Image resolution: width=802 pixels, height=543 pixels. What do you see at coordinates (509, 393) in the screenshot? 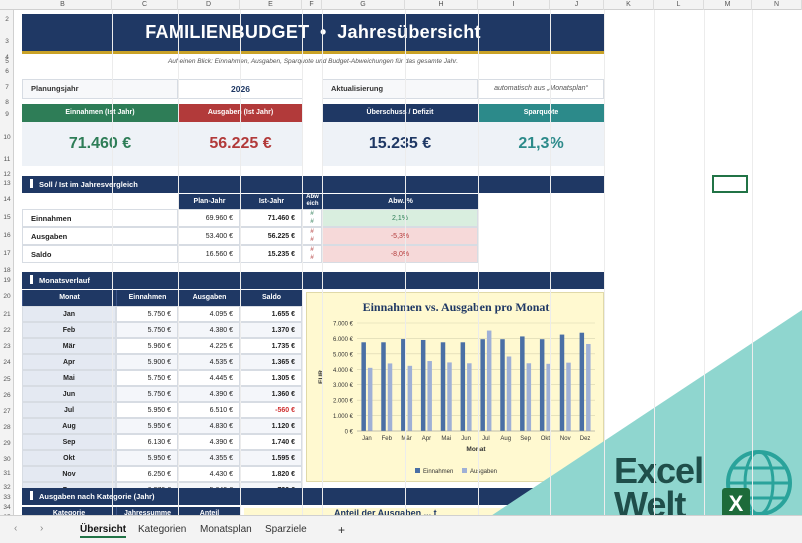
I see `bar-ausgaben-Aug` at bounding box center [509, 393].